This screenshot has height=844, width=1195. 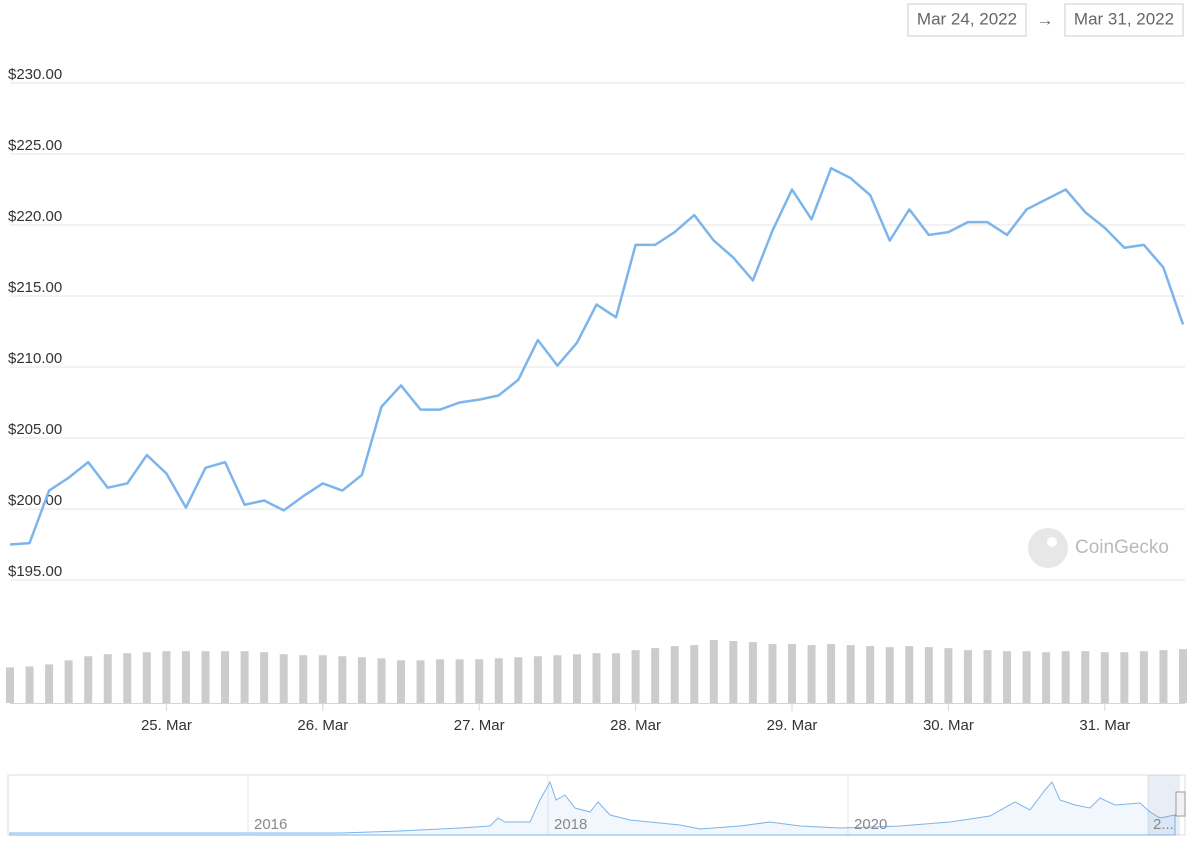 What do you see at coordinates (35, 216) in the screenshot?
I see `y-tick-label: $220.00` at bounding box center [35, 216].